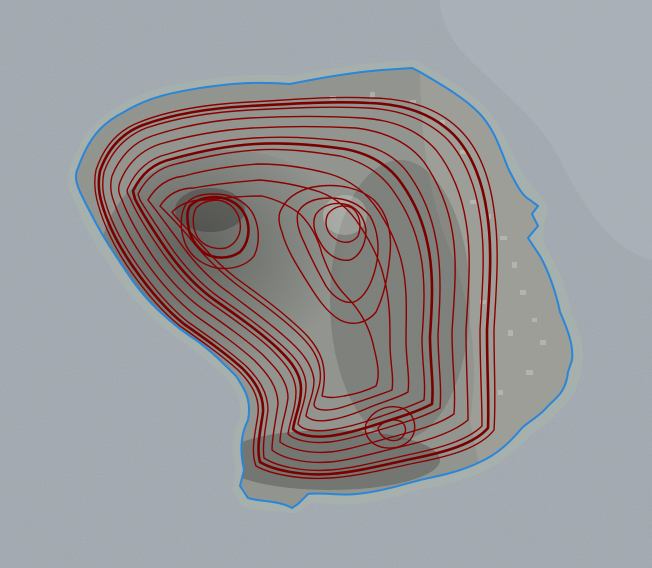  I want to click on index-contour-line, so click(218, 227).